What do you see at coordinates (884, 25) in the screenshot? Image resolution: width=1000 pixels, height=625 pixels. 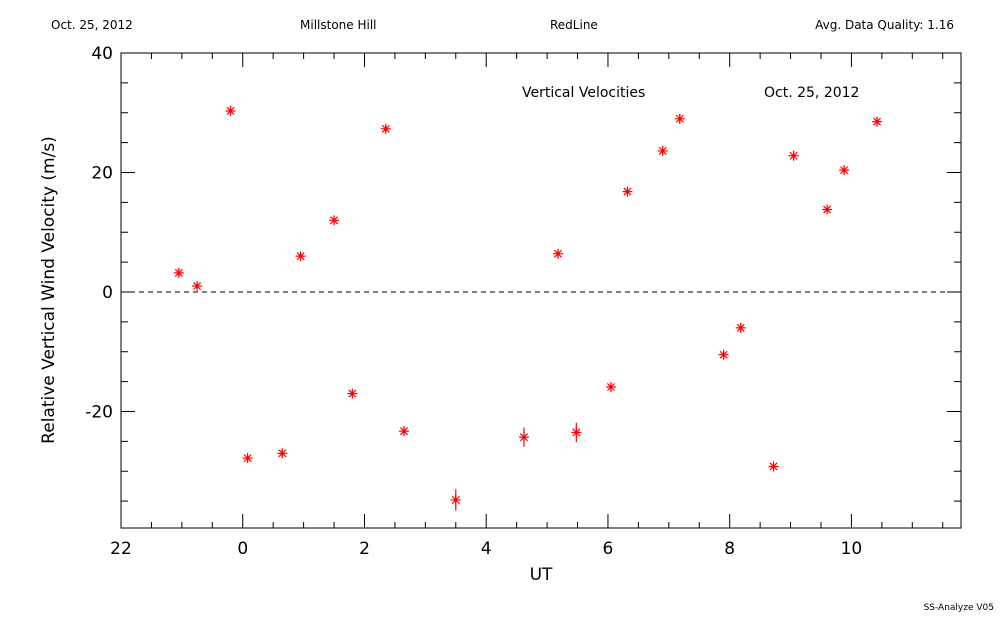 I see `header-data-quality: Avg. Data Quality: 1.16` at bounding box center [884, 25].